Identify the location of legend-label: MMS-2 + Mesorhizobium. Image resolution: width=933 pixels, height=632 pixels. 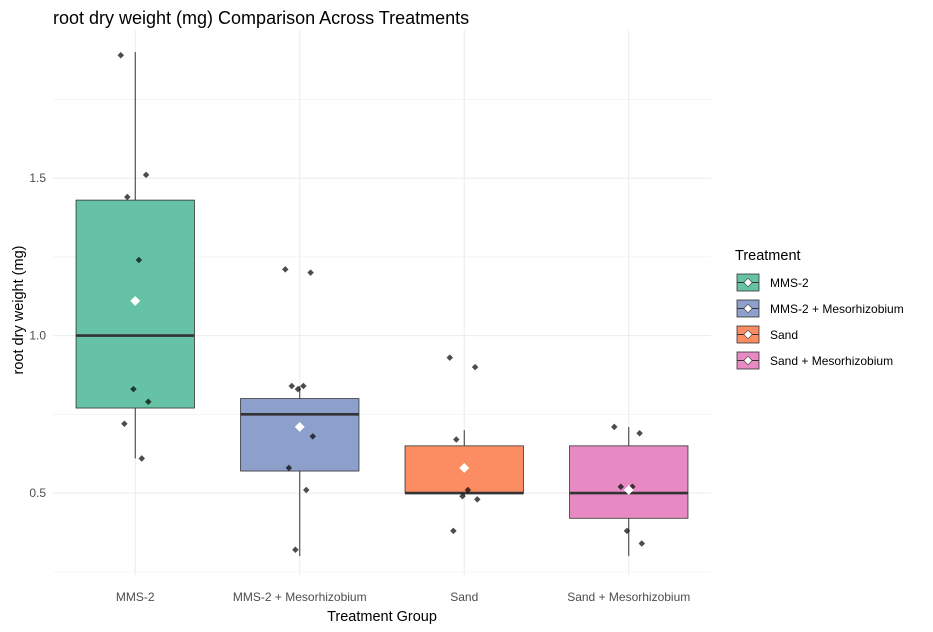
(837, 309).